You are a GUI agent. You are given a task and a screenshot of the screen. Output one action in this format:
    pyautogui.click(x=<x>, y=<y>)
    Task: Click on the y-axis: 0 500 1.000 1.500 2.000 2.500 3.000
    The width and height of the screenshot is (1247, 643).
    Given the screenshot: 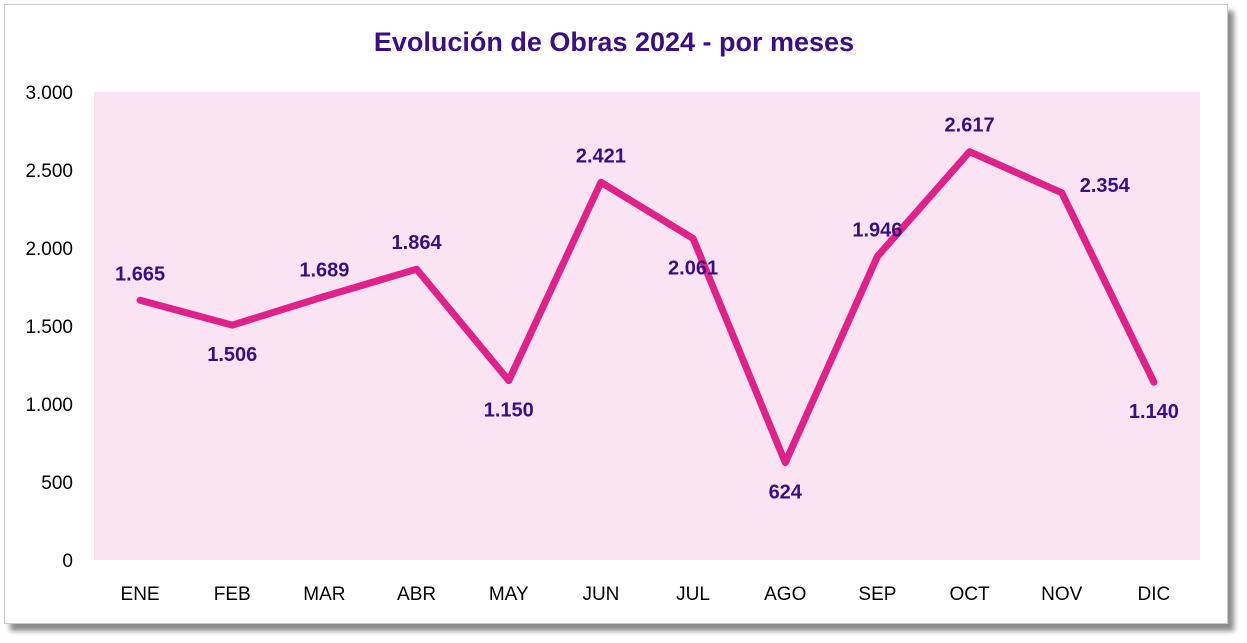 What is the action you would take?
    pyautogui.click(x=49, y=327)
    